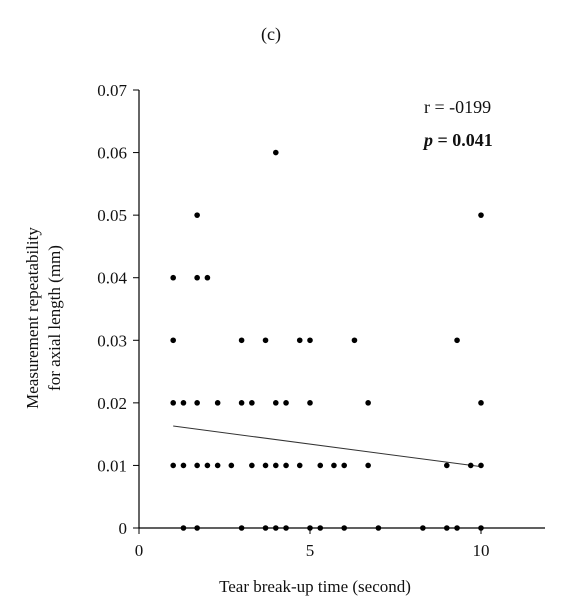  What do you see at coordinates (112, 340) in the screenshot?
I see `y-tick-label: 0.03` at bounding box center [112, 340].